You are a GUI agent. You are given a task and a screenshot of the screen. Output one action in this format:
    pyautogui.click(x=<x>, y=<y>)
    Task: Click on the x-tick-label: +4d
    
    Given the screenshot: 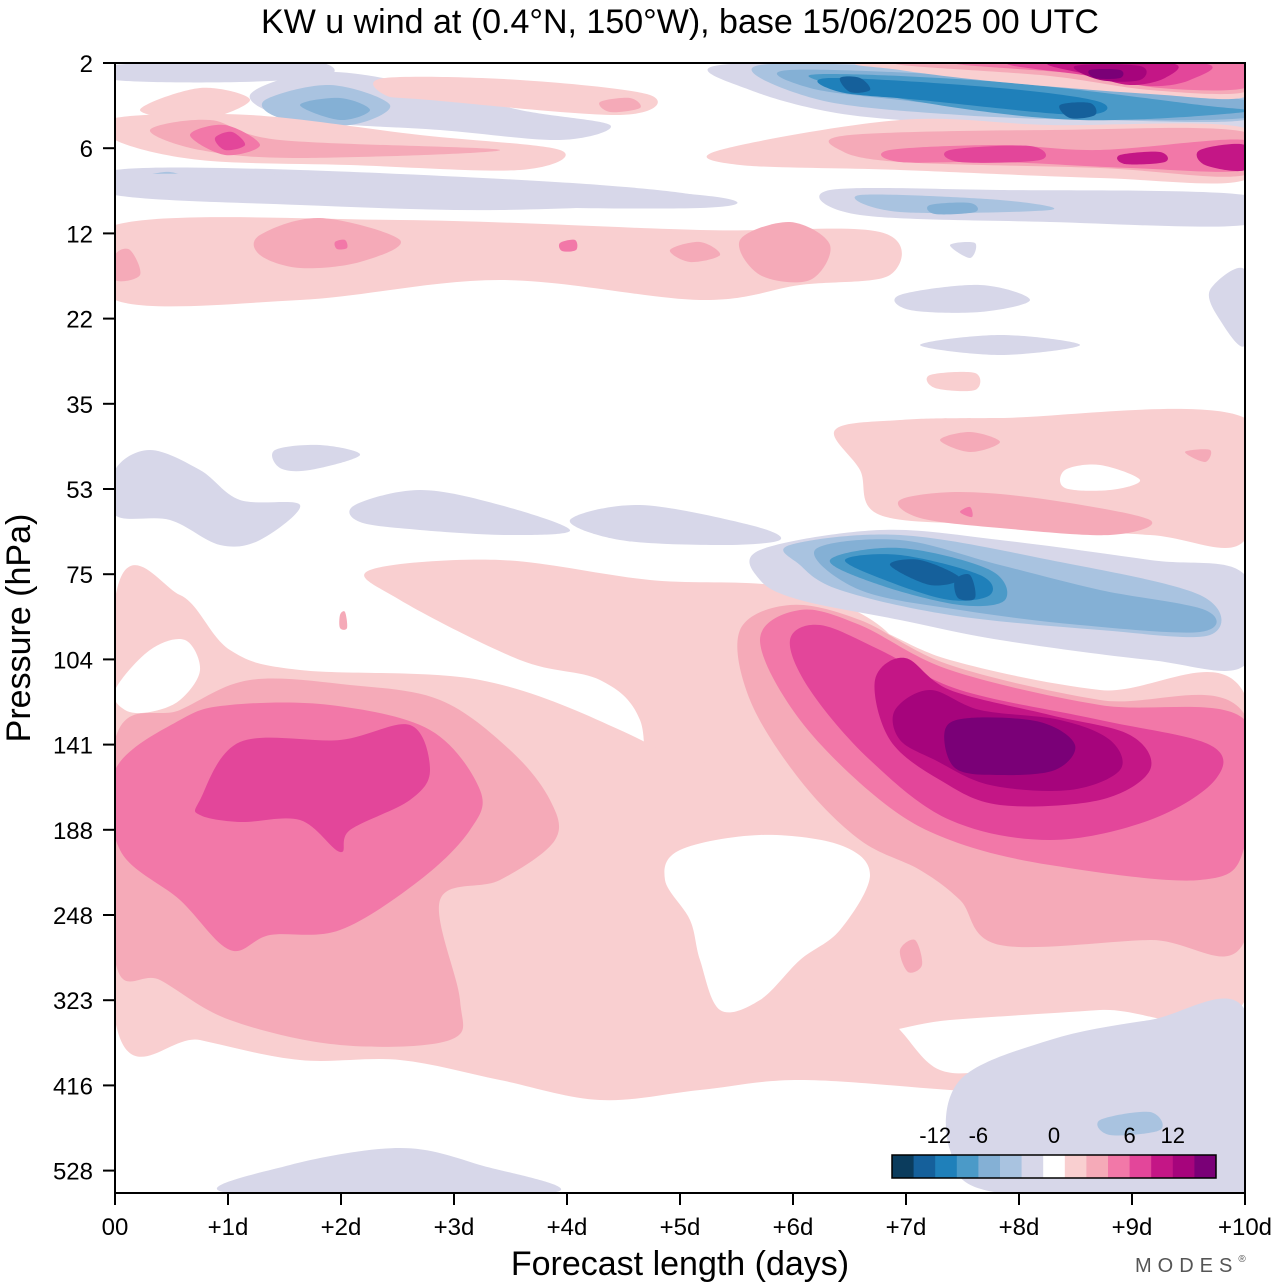 What is the action you would take?
    pyautogui.click(x=567, y=1227)
    